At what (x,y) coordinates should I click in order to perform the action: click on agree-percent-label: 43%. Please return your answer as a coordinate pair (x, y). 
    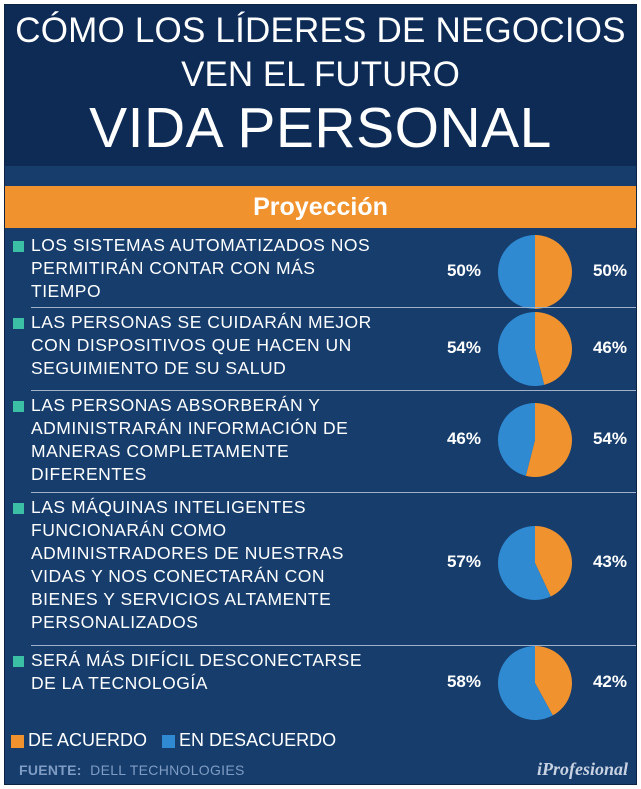
    Looking at the image, I should click on (609, 561).